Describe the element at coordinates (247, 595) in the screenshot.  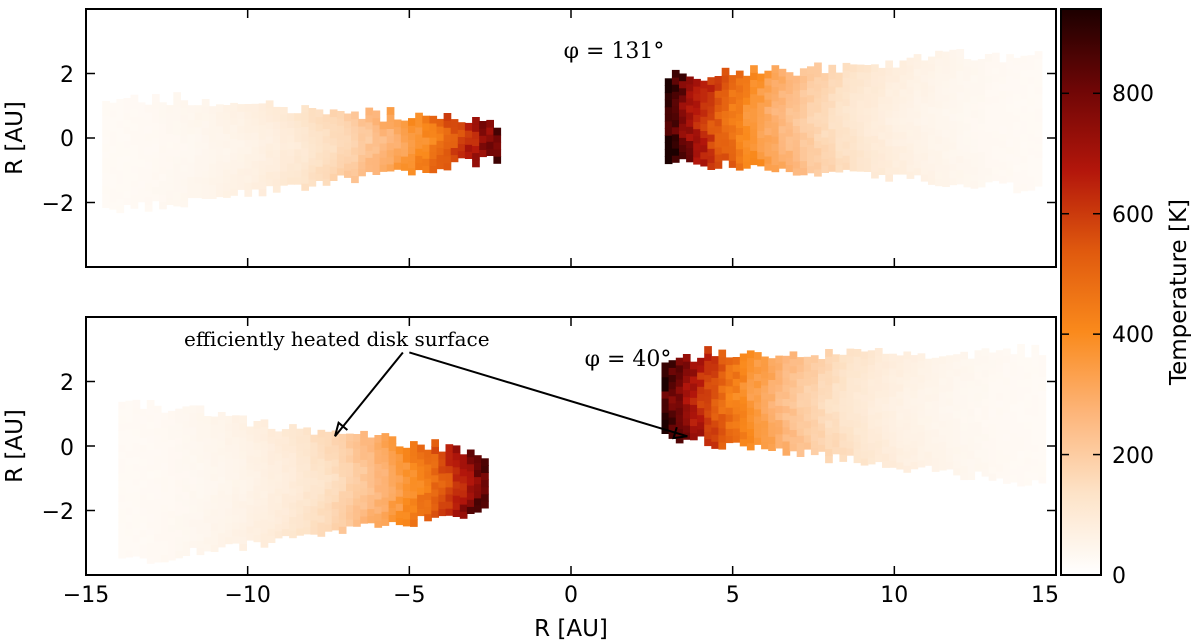
I see `x-tick-label: −10` at that location.